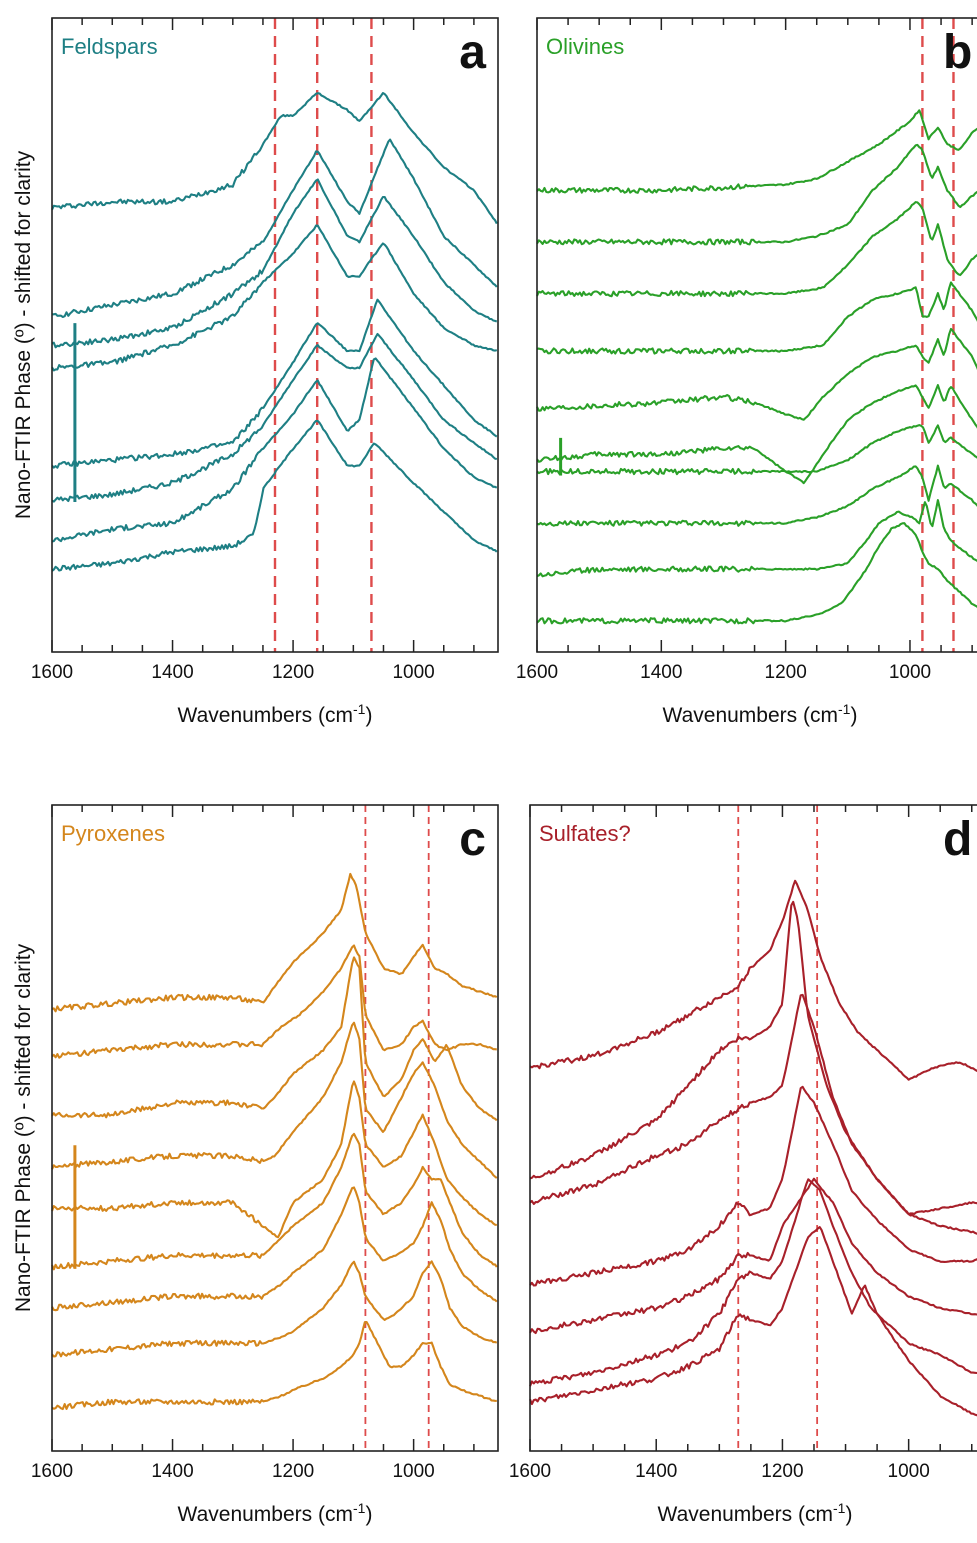  What do you see at coordinates (661, 672) in the screenshot?
I see `panel-b-x-tick-label: 1400` at bounding box center [661, 672].